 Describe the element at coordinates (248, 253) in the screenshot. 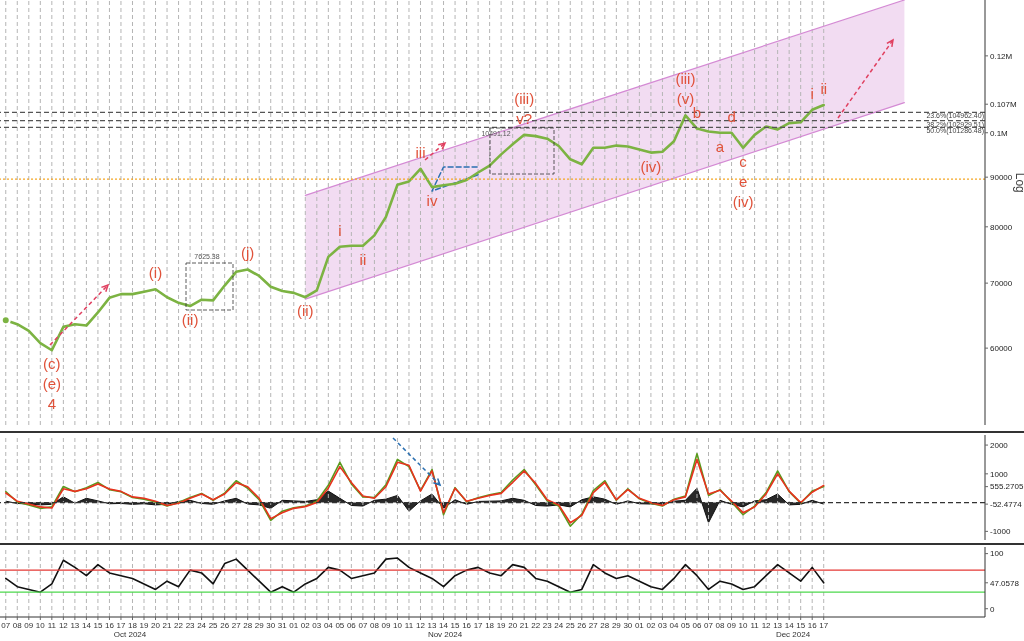

I see `annotation: (j)` at that location.